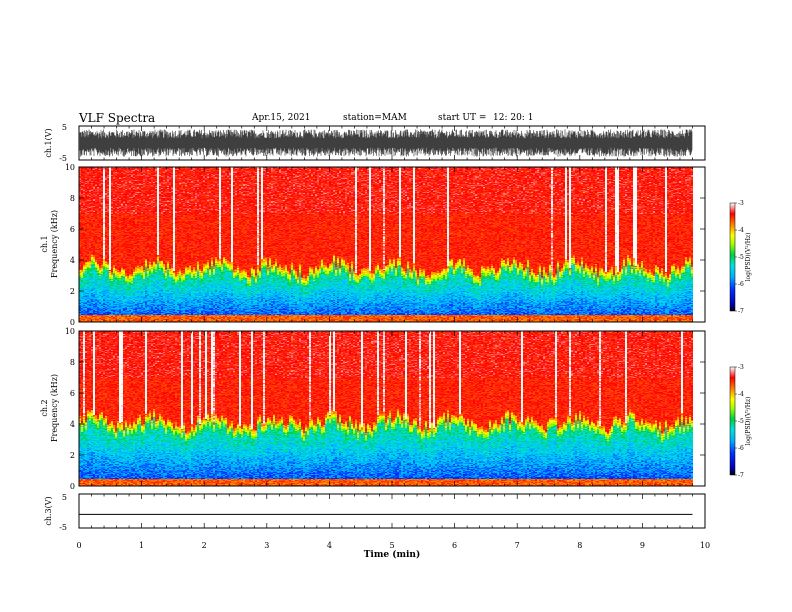 This screenshot has height=612, width=792. I want to click on x-tick-label: 3, so click(266, 545).